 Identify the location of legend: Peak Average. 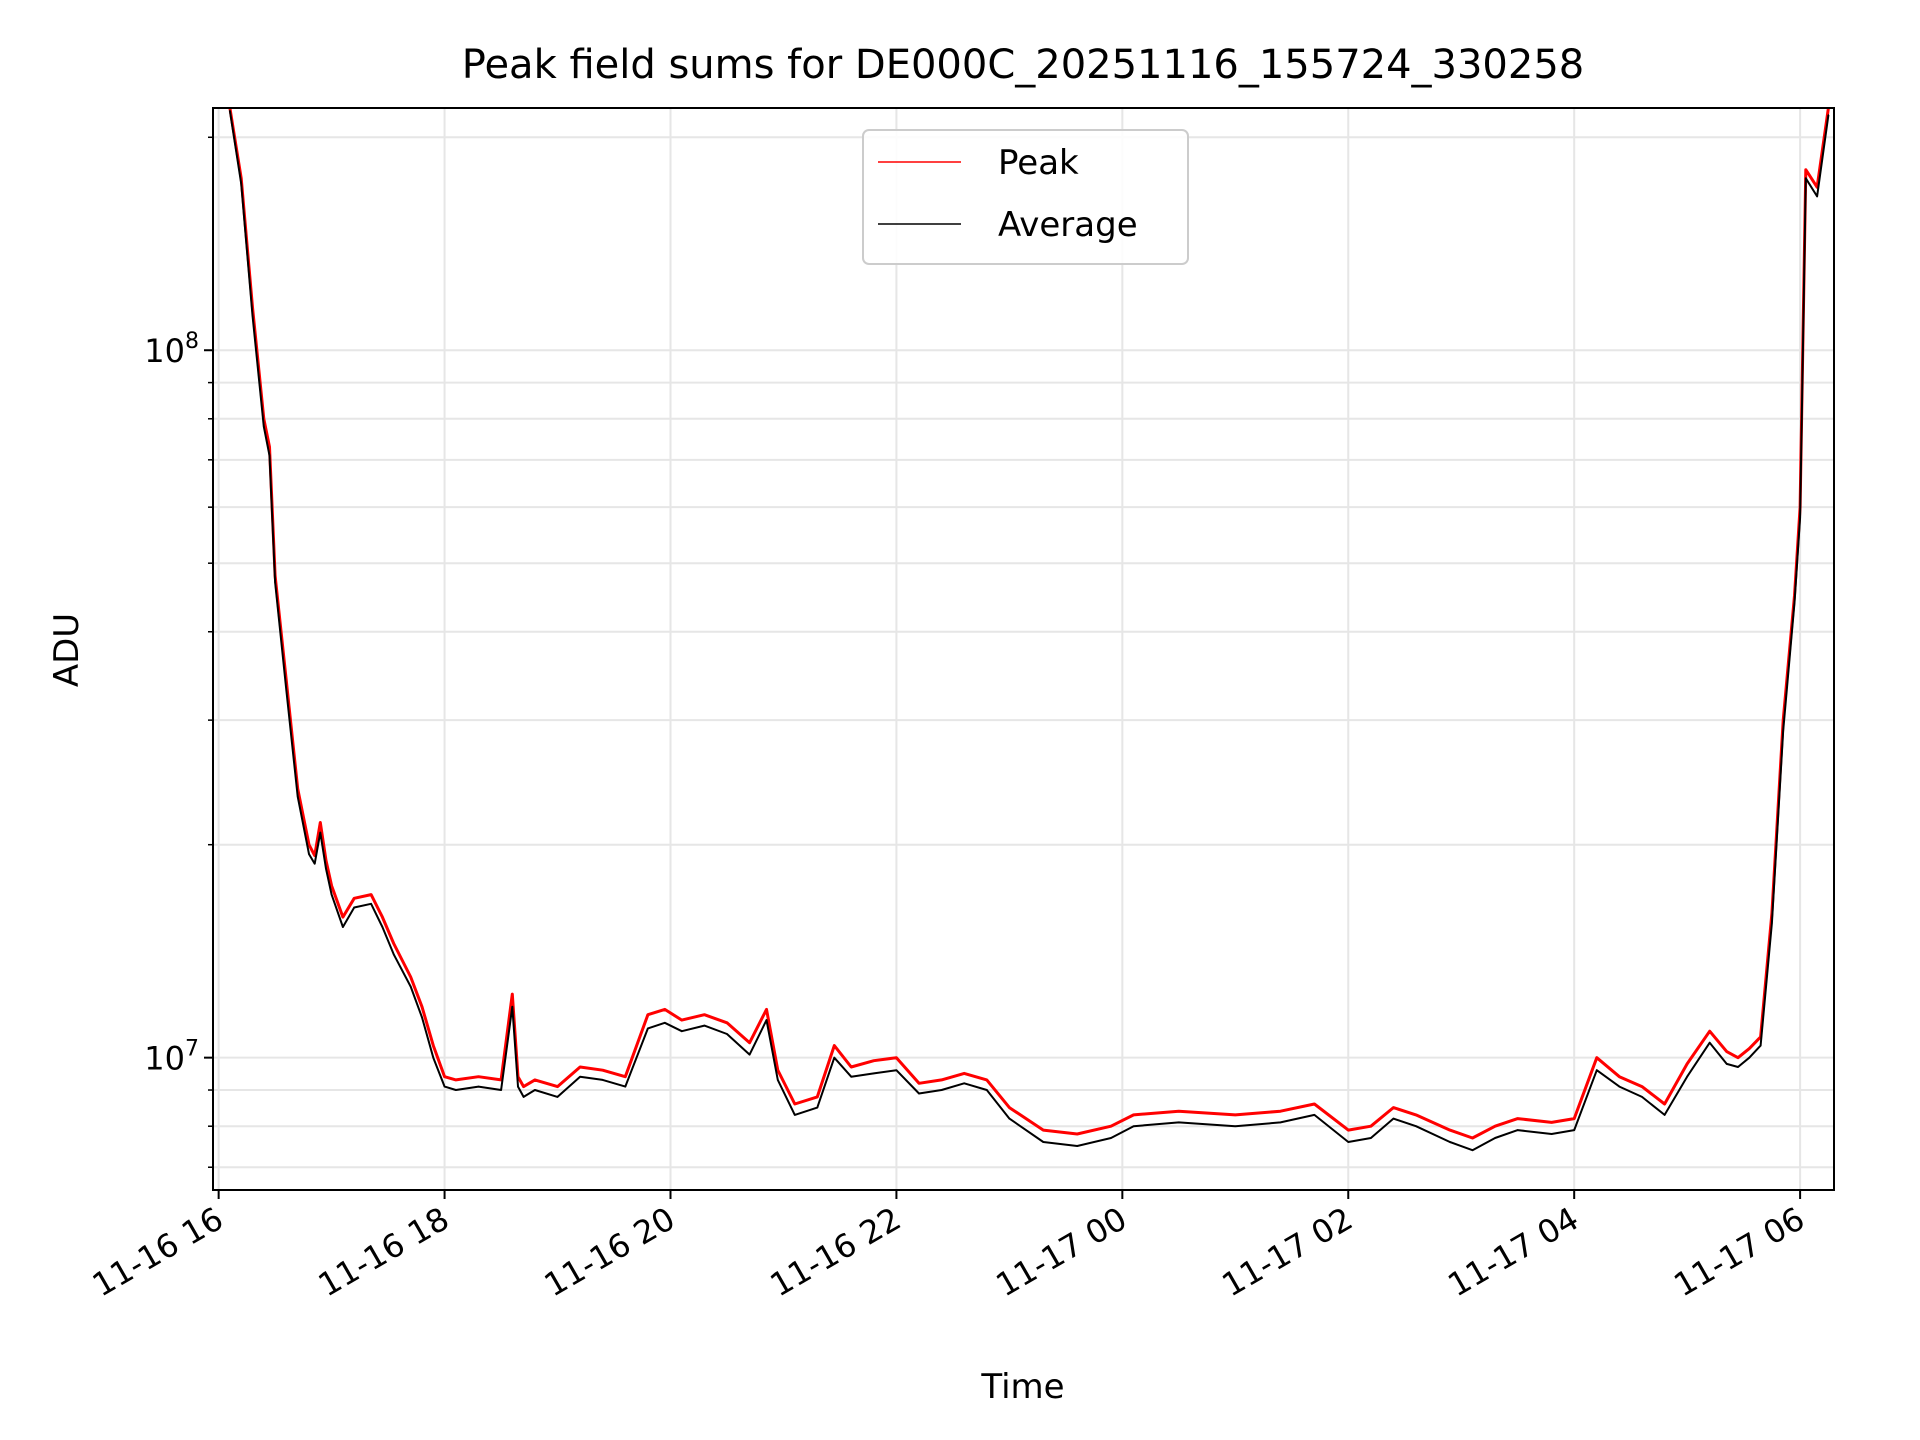
(1025, 197).